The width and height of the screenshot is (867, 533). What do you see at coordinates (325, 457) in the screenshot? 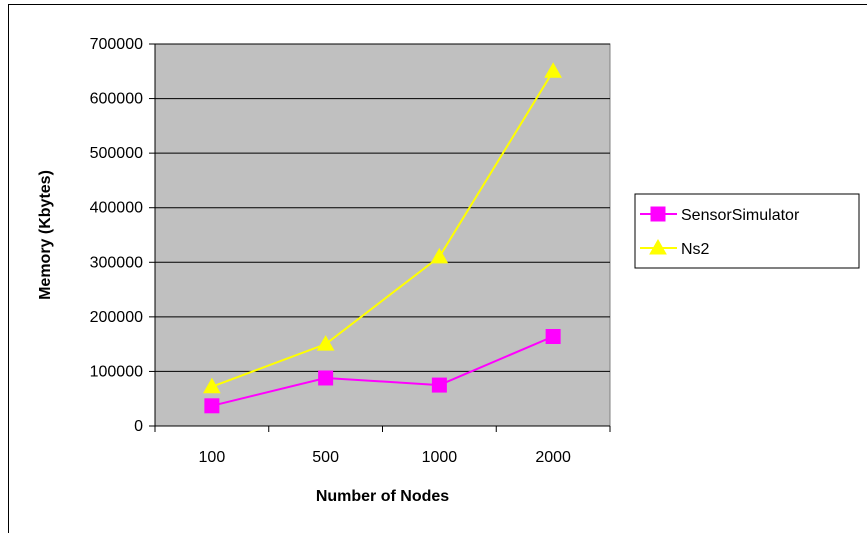
I see `x-tick-label: 500` at bounding box center [325, 457].